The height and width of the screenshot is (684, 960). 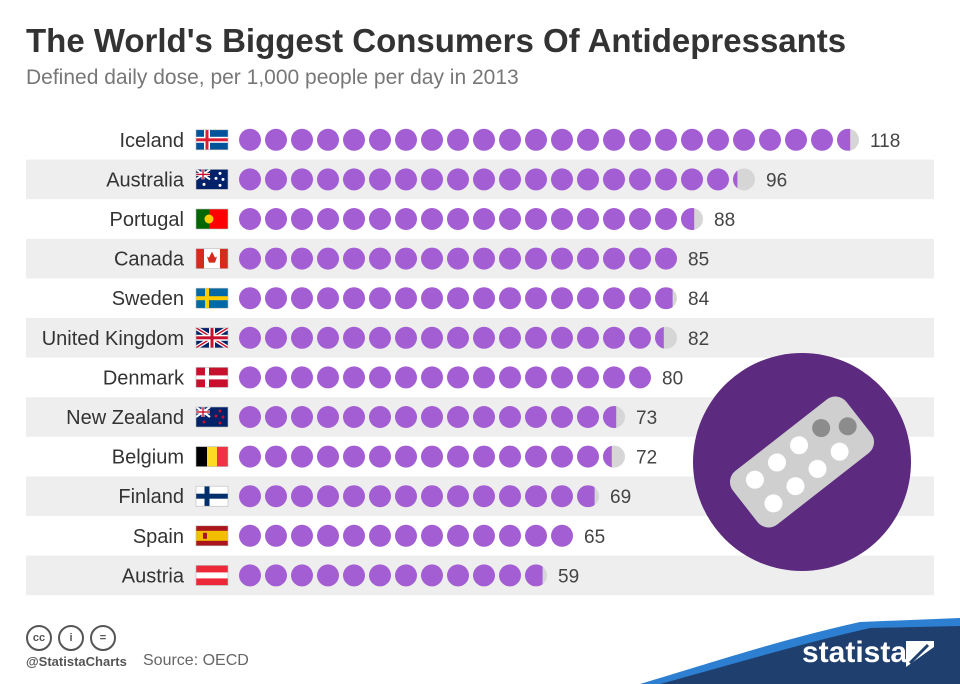 I want to click on flag-iceland-icon, so click(x=212, y=140).